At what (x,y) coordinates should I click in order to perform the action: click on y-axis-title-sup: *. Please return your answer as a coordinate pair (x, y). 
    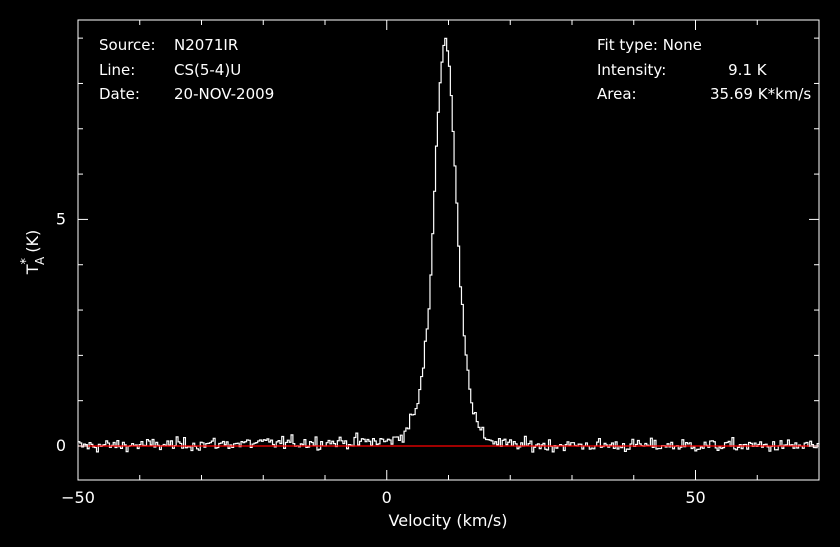
    Looking at the image, I should click on (26, 260).